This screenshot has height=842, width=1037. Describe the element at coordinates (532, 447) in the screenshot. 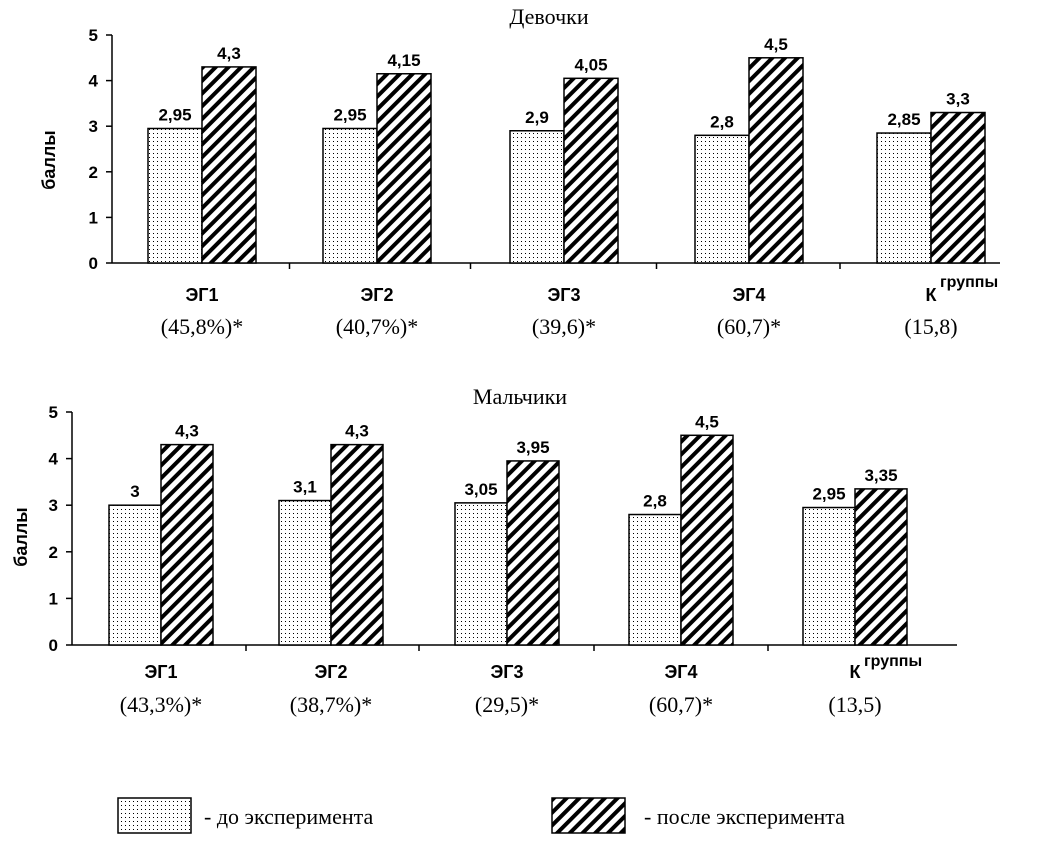

I see `data-label-after: 3,95` at that location.